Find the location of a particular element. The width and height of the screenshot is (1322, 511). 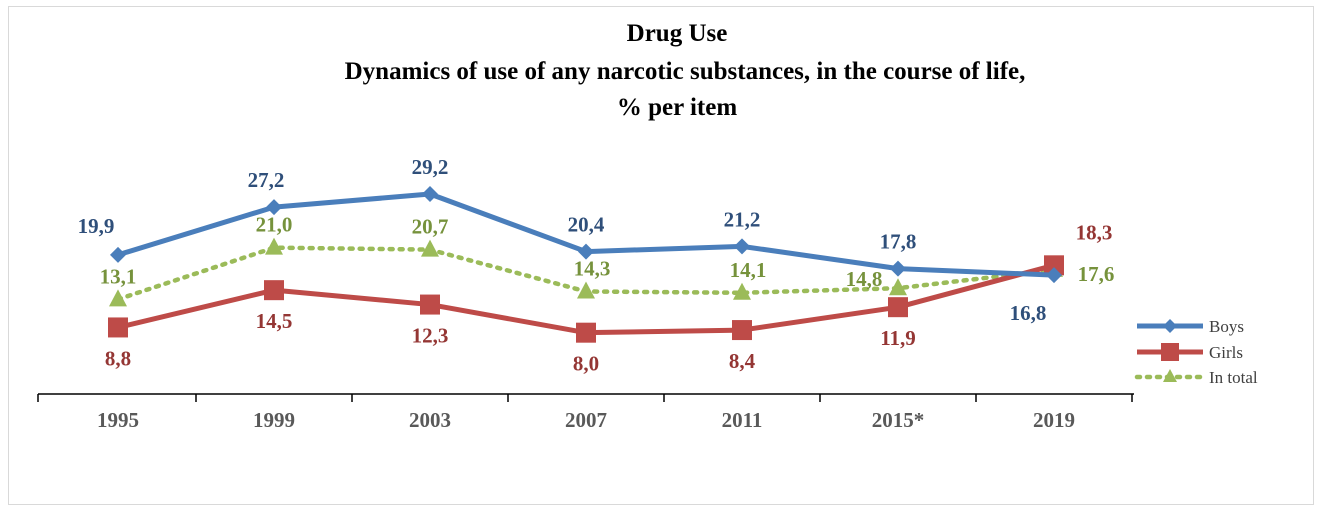

x-tick-label: 1999 is located at coordinates (274, 420).